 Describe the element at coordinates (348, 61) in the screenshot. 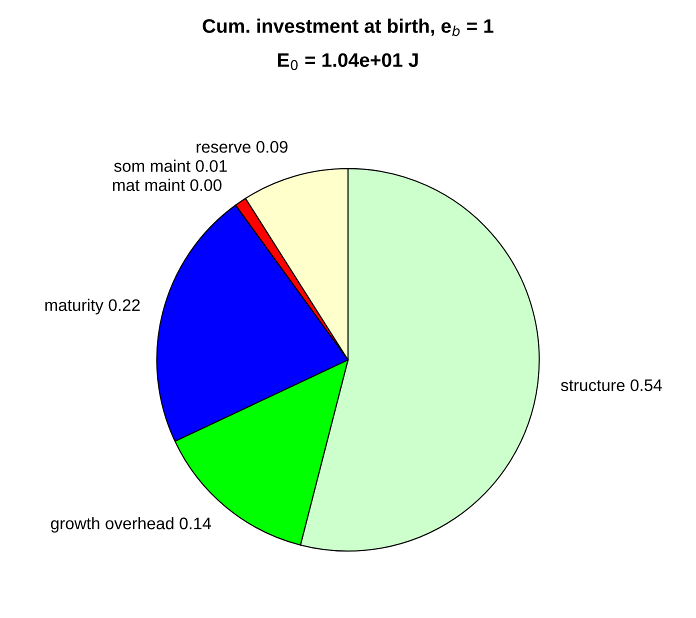

I see `chart-subtitle: E$_{0}$ = 1.04e+01 J` at that location.